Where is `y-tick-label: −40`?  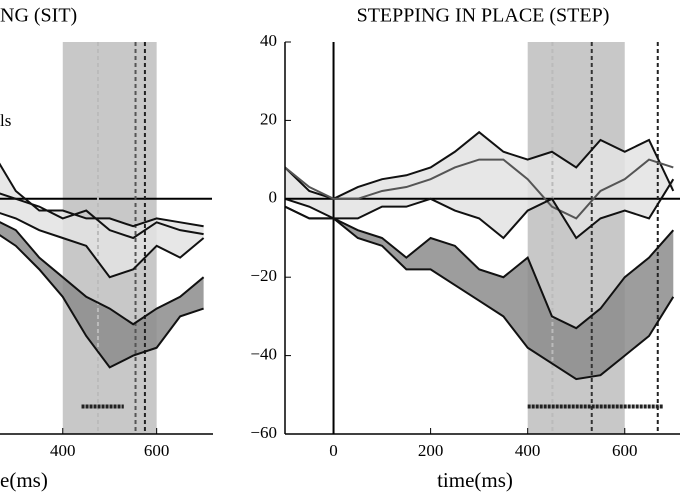 y-tick-label: −40 is located at coordinates (263, 354).